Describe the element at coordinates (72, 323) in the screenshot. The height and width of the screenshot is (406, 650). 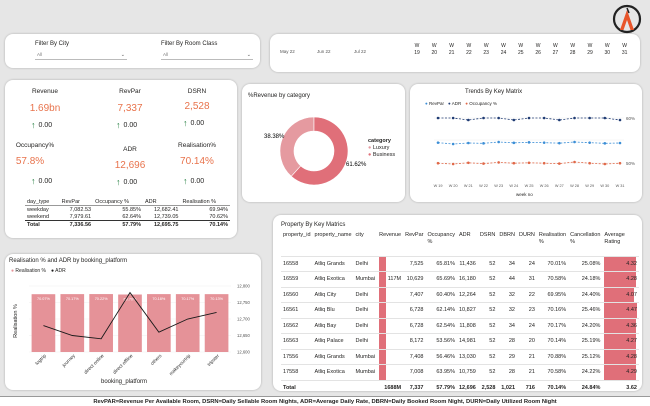
I see `bar-journey` at that location.